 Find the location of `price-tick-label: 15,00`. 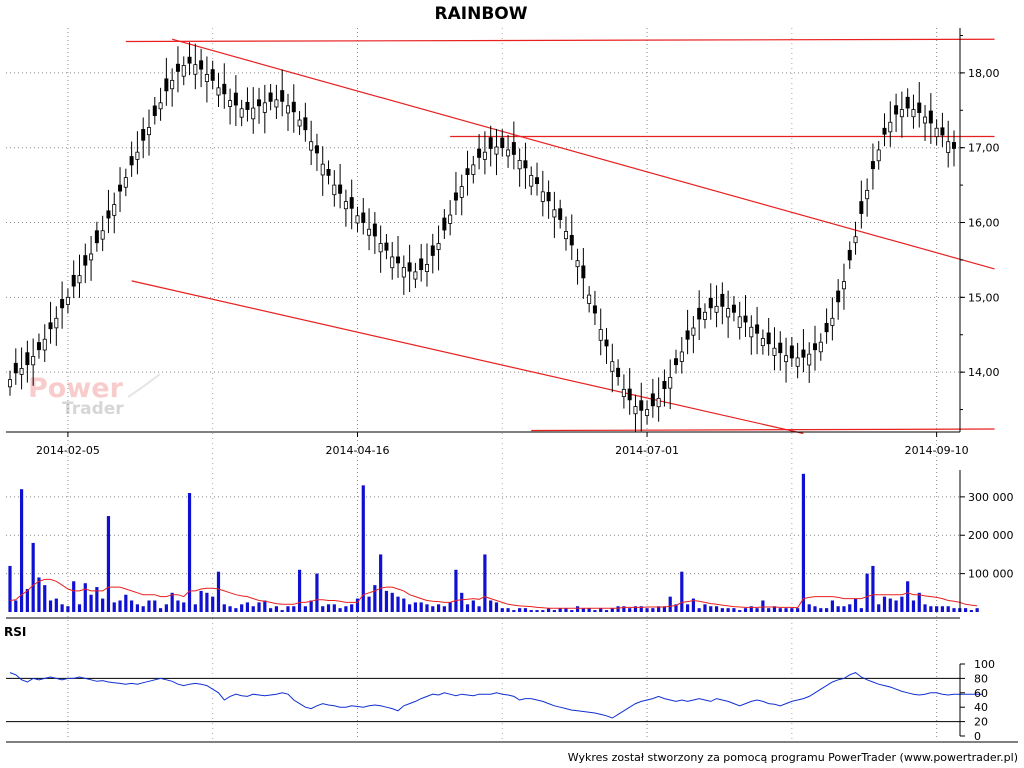

price-tick-label: 15,00 is located at coordinates (984, 297).